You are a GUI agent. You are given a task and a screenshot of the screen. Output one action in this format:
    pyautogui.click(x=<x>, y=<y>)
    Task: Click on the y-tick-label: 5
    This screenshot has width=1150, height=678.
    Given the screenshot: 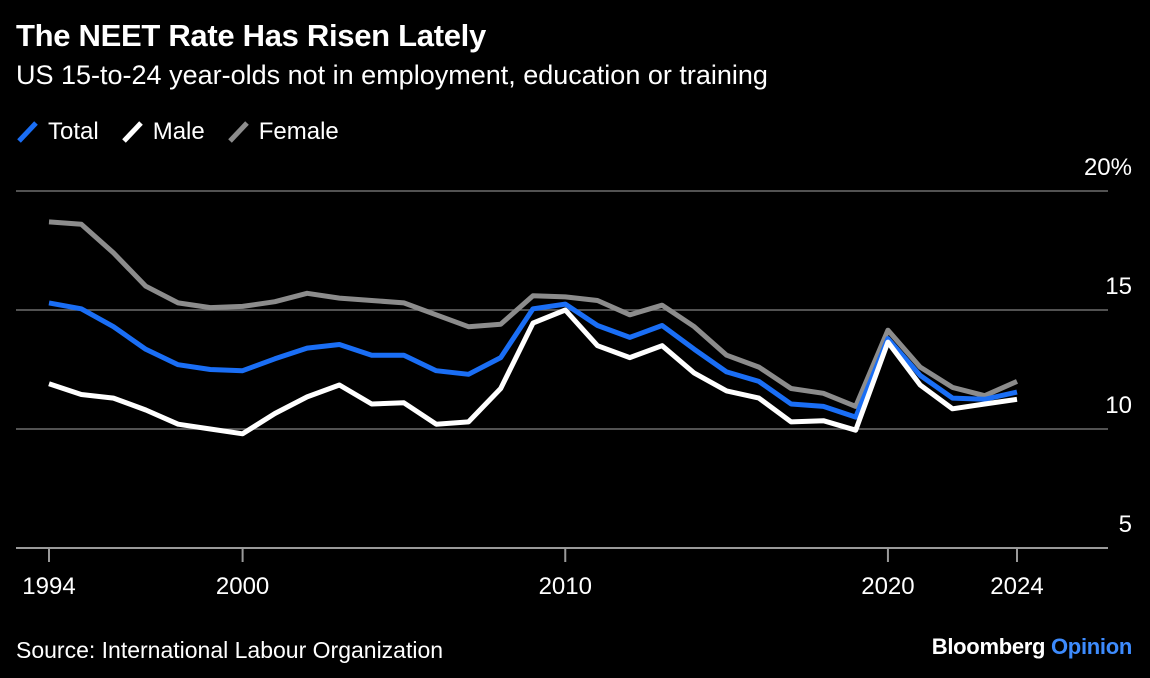 What is the action you would take?
    pyautogui.click(x=1125, y=524)
    